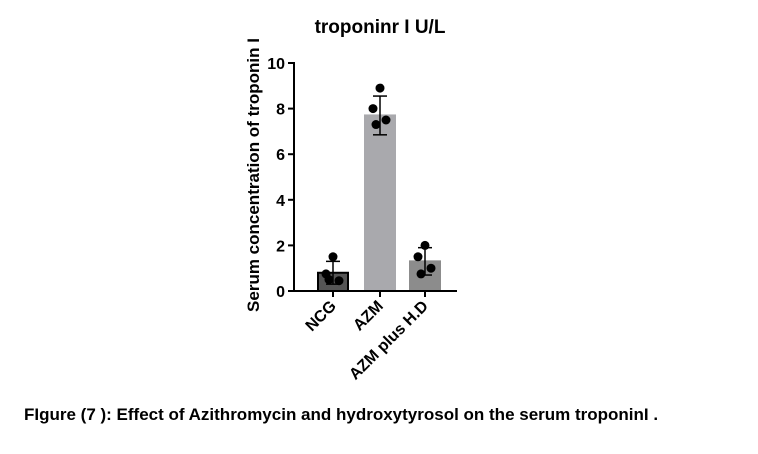  What do you see at coordinates (280, 246) in the screenshot?
I see `y-tick-label: 2` at bounding box center [280, 246].